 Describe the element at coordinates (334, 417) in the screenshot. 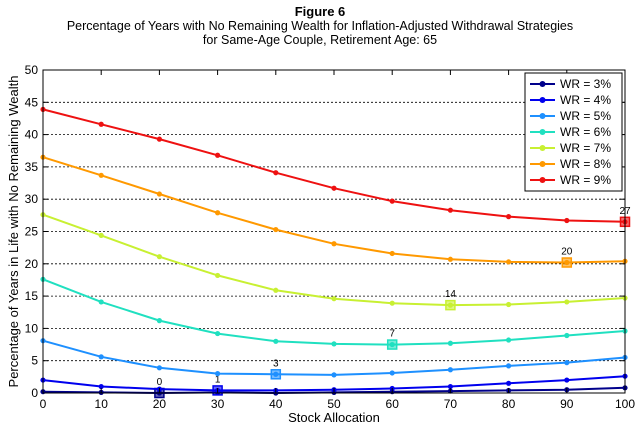

I see `x-axis-label: Stock Allocation` at that location.